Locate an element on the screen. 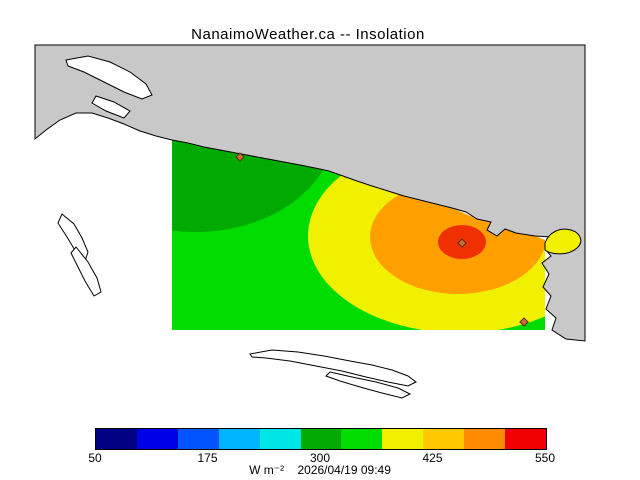  colorbar-tick-label: 300 is located at coordinates (320, 458).